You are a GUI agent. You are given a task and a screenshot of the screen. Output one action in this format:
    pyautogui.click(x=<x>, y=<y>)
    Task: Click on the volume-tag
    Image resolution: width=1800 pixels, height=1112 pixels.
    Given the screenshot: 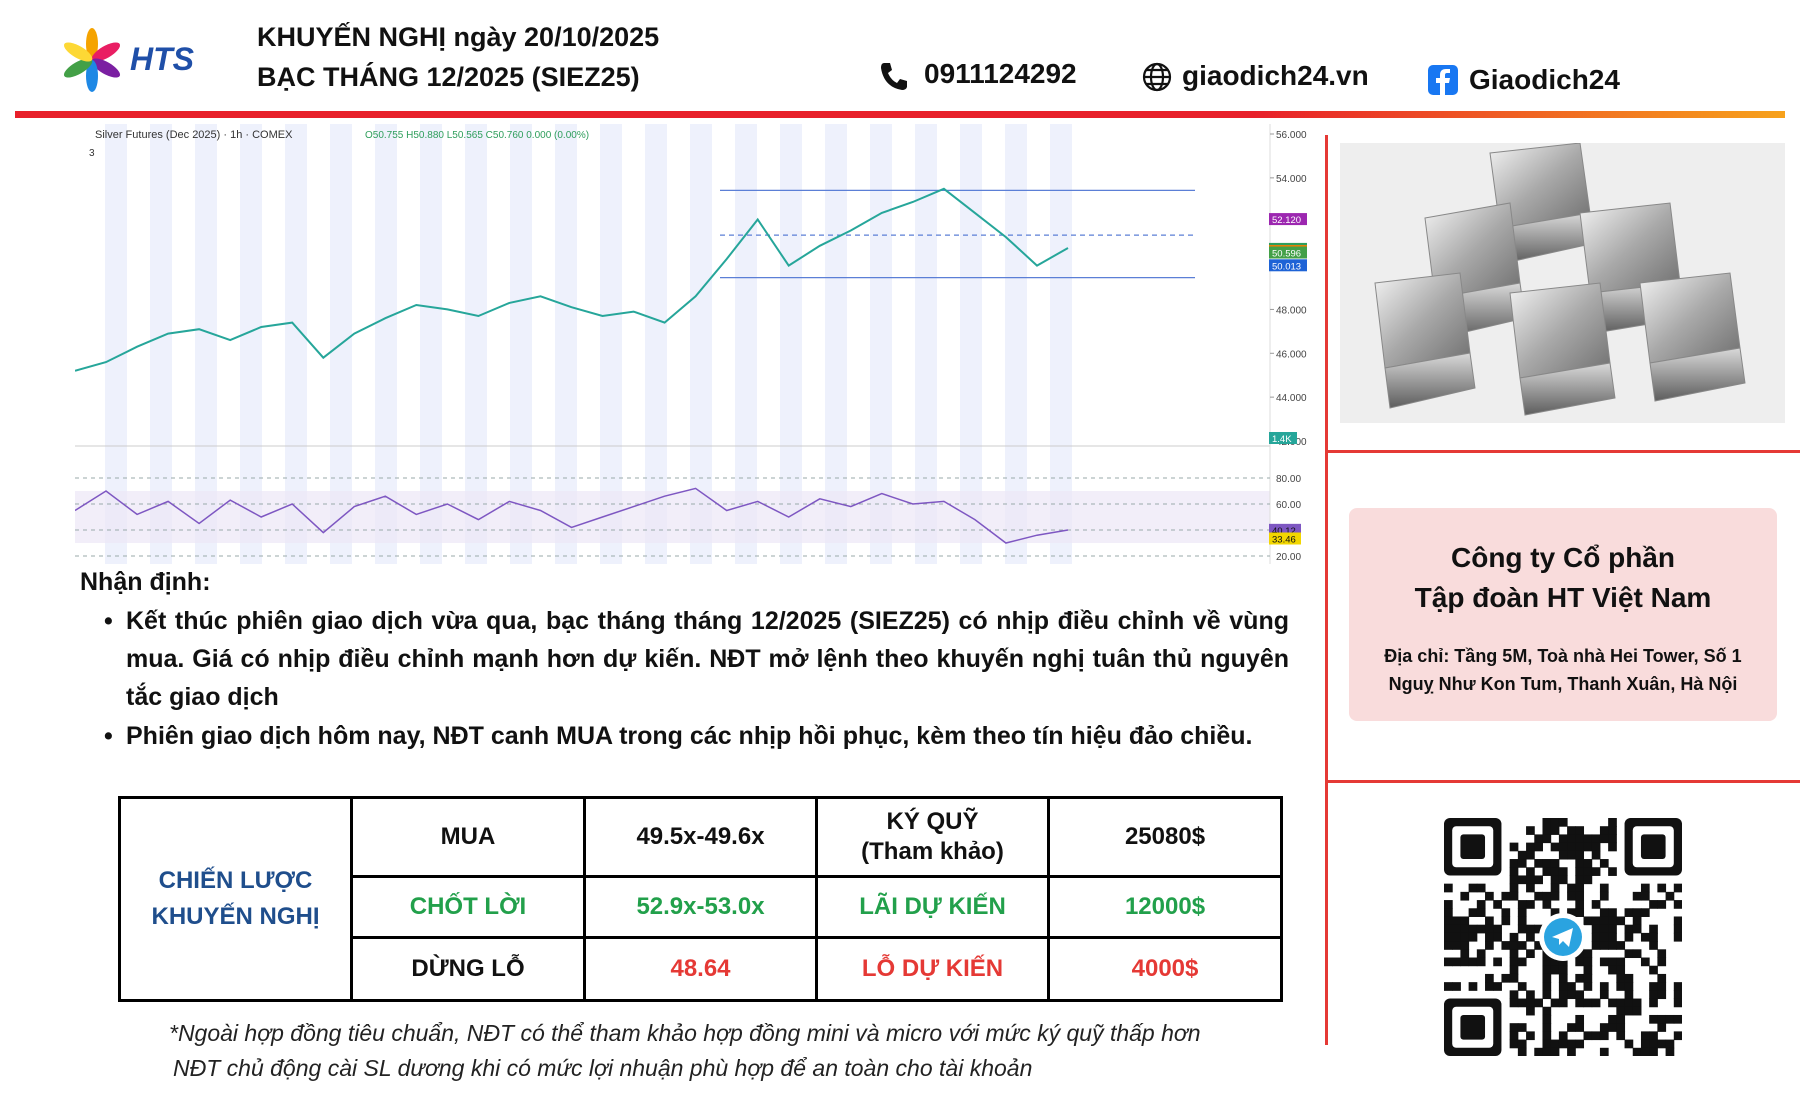 What is the action you would take?
    pyautogui.click(x=1283, y=438)
    